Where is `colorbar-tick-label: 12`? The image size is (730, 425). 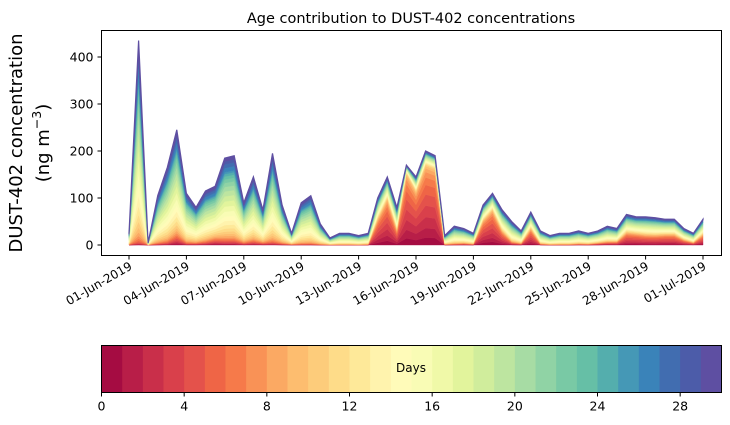 colorbar-tick-label: 12 is located at coordinates (350, 406).